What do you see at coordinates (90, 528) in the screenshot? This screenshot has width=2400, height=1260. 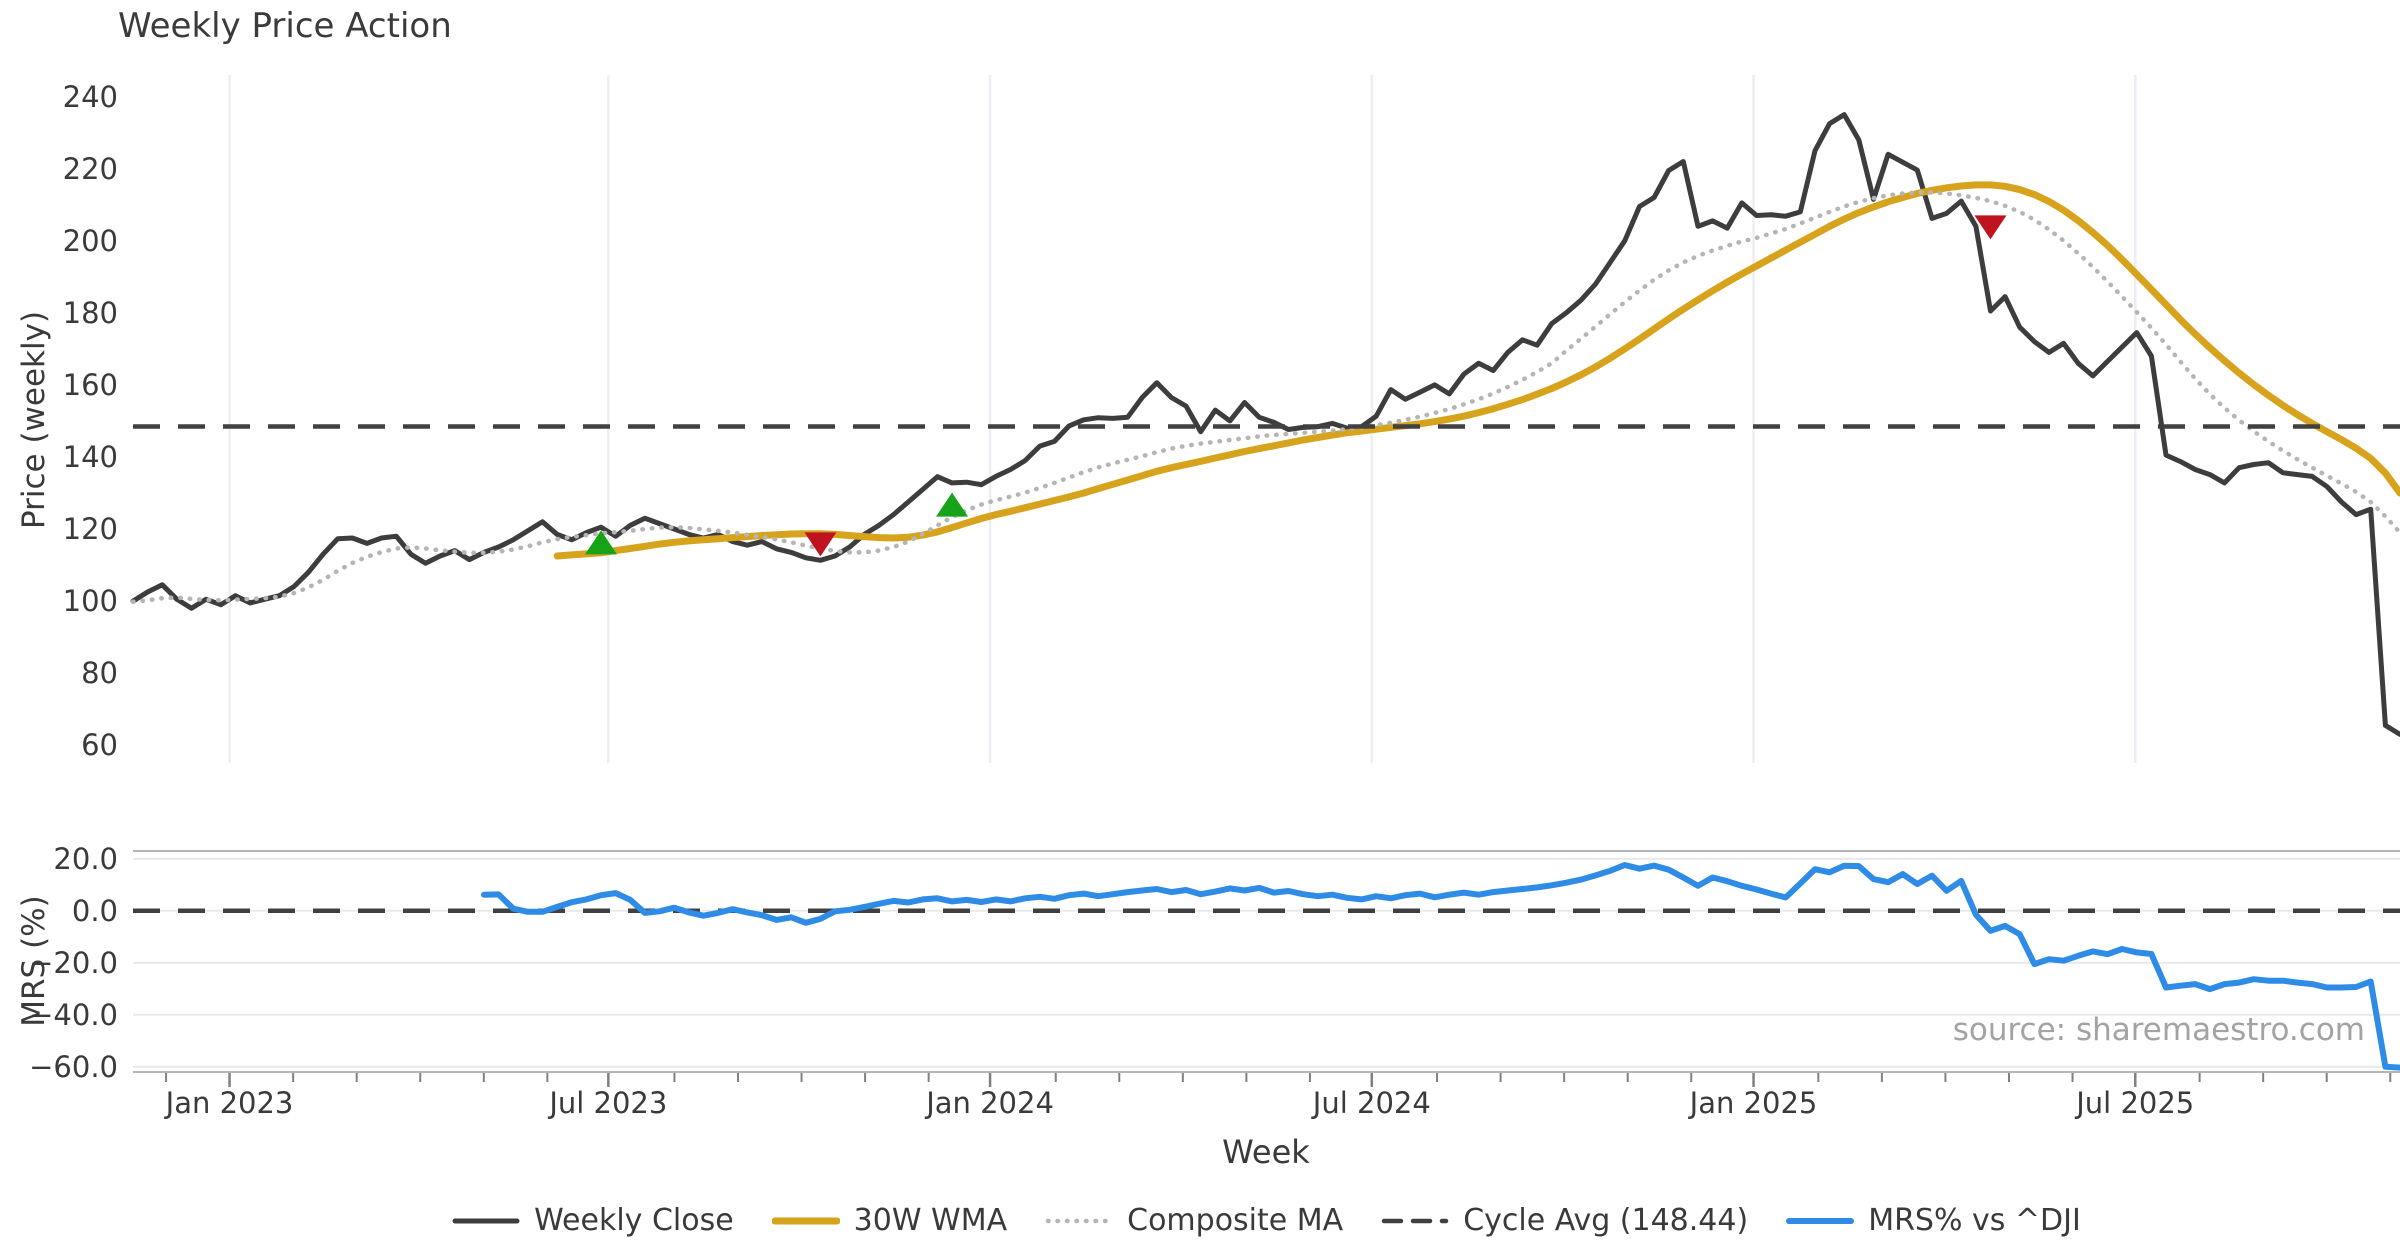 I see `price-tick-label: 120` at bounding box center [90, 528].